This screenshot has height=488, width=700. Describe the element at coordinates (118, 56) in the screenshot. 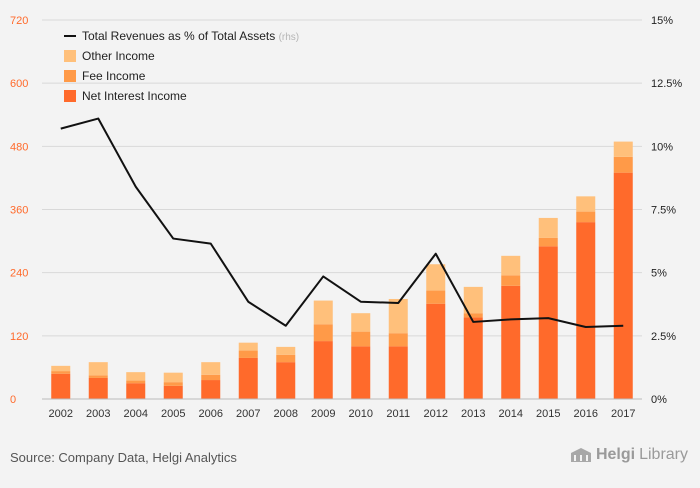

I see `legend-label: Other Income` at that location.